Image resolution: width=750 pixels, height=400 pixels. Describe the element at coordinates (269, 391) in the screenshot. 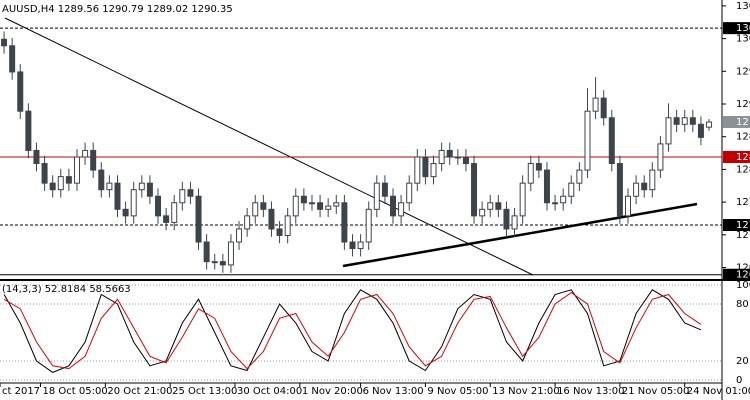

I see `x-tick-label: 30 Oct 04:00` at that location.